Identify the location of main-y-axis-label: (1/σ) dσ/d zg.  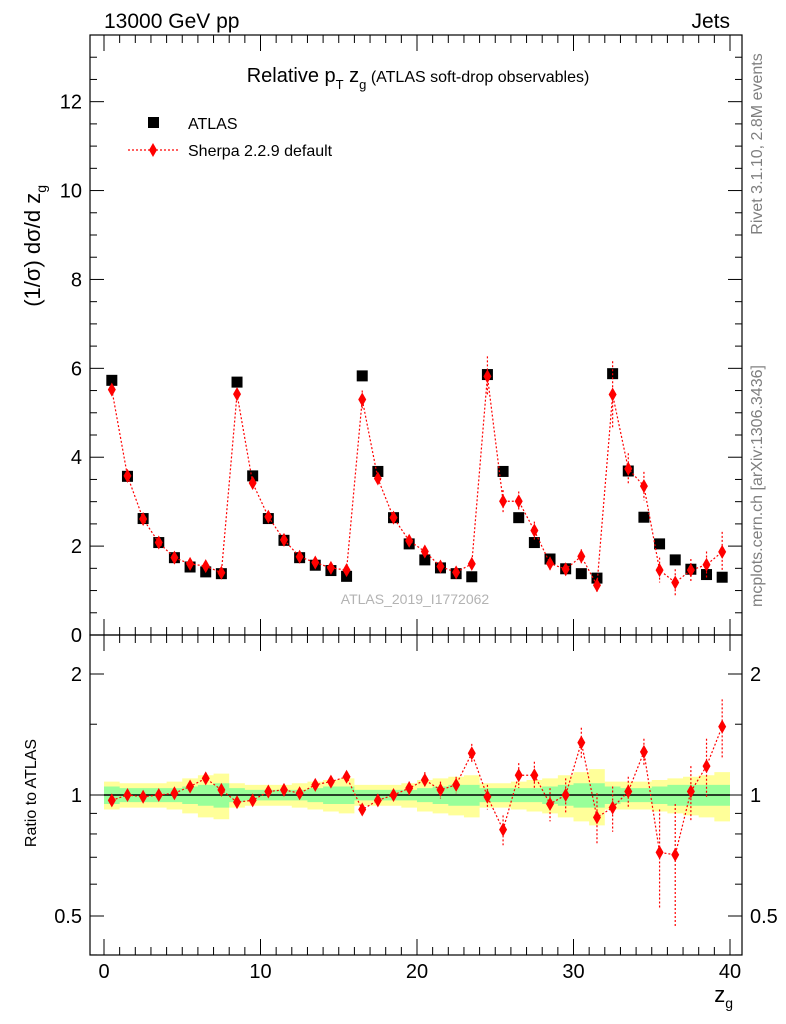
(34, 246).